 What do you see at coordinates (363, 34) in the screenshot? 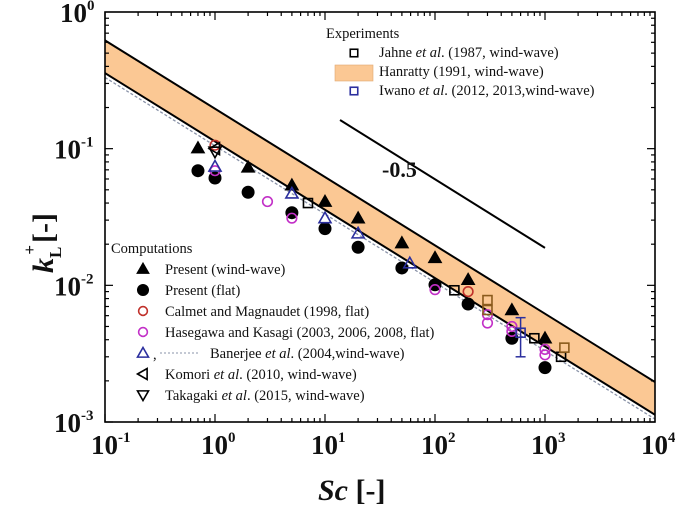
I see `legend-experiments-title: Experiments` at bounding box center [363, 34].